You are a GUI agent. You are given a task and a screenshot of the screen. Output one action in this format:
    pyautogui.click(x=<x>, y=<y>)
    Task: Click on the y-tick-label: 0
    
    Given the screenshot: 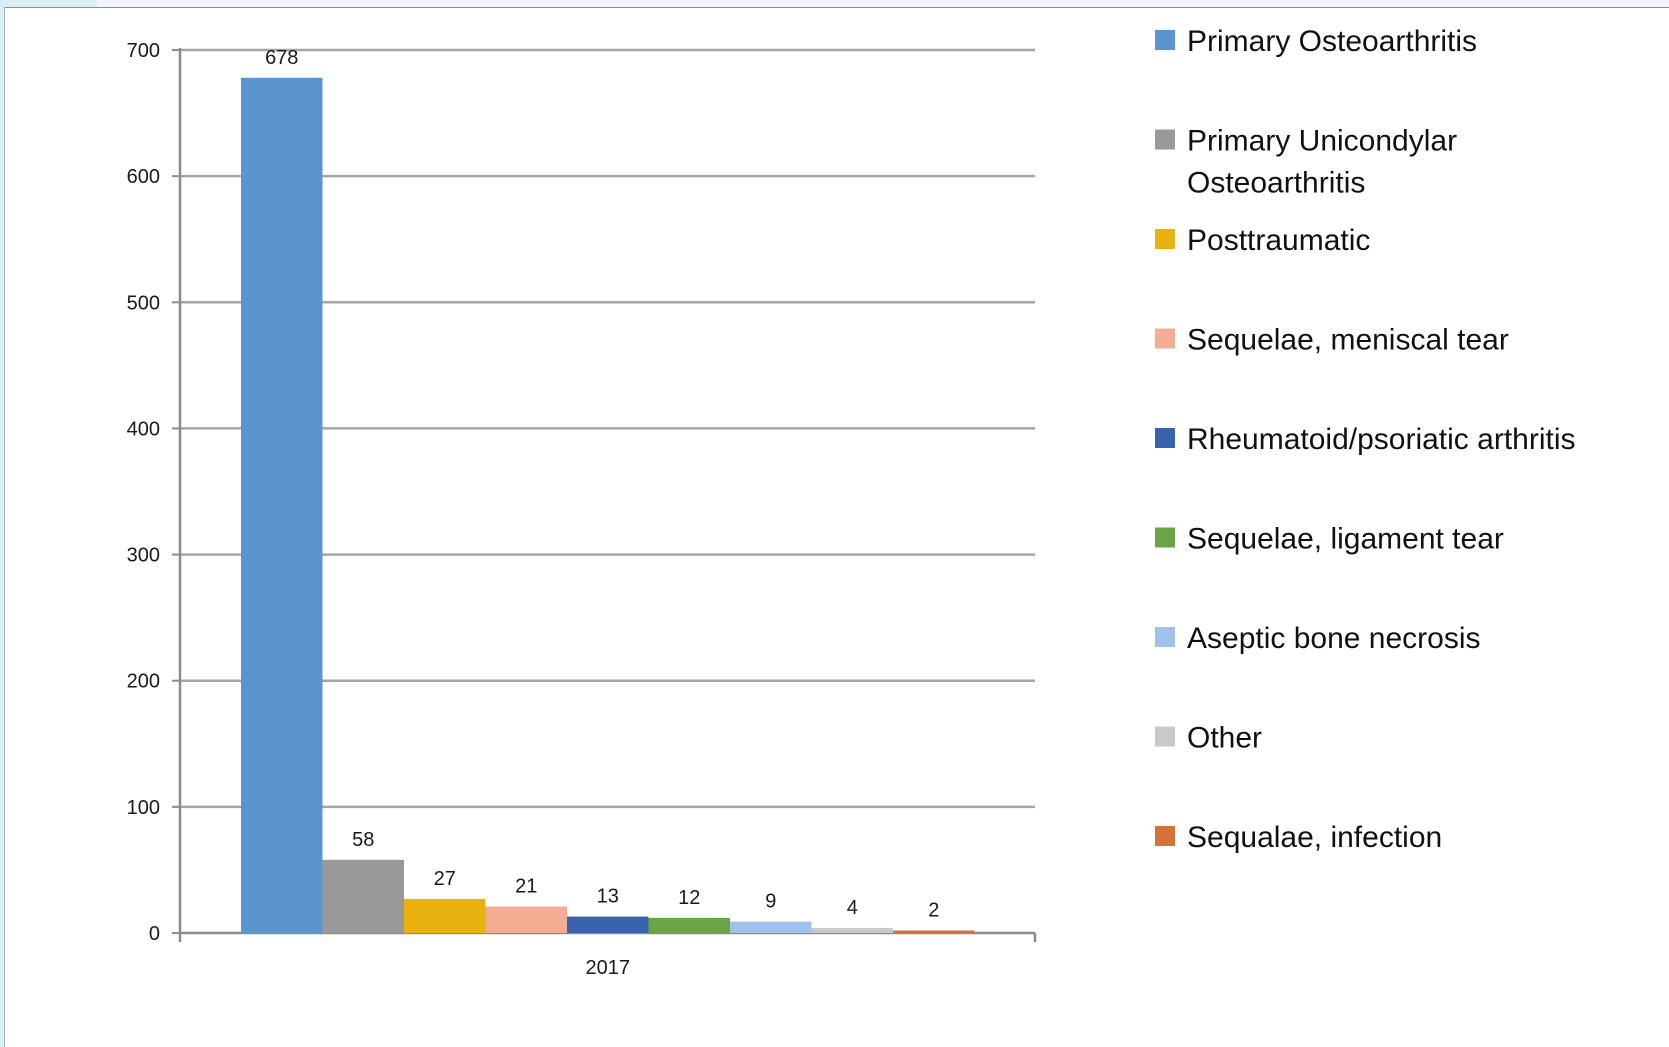 What is the action you would take?
    pyautogui.click(x=154, y=934)
    